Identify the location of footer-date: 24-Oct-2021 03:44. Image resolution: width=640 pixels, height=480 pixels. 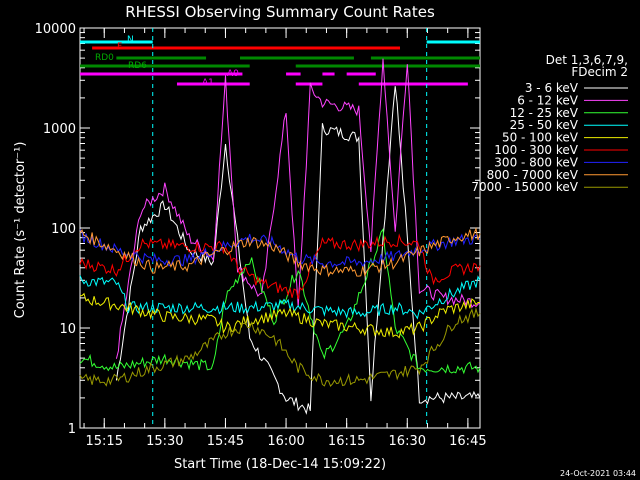
(598, 473).